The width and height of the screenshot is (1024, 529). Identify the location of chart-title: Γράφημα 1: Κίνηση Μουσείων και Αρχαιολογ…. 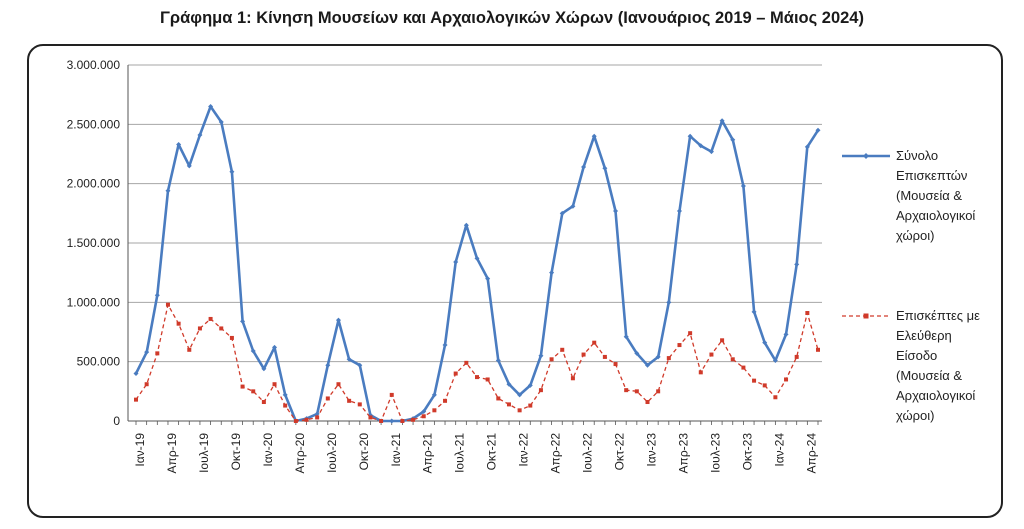
(512, 18).